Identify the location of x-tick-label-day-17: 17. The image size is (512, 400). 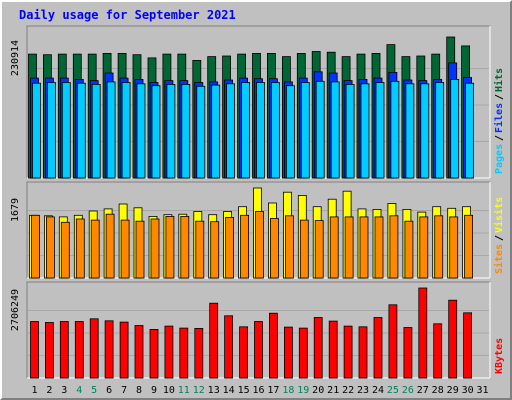
(273, 390).